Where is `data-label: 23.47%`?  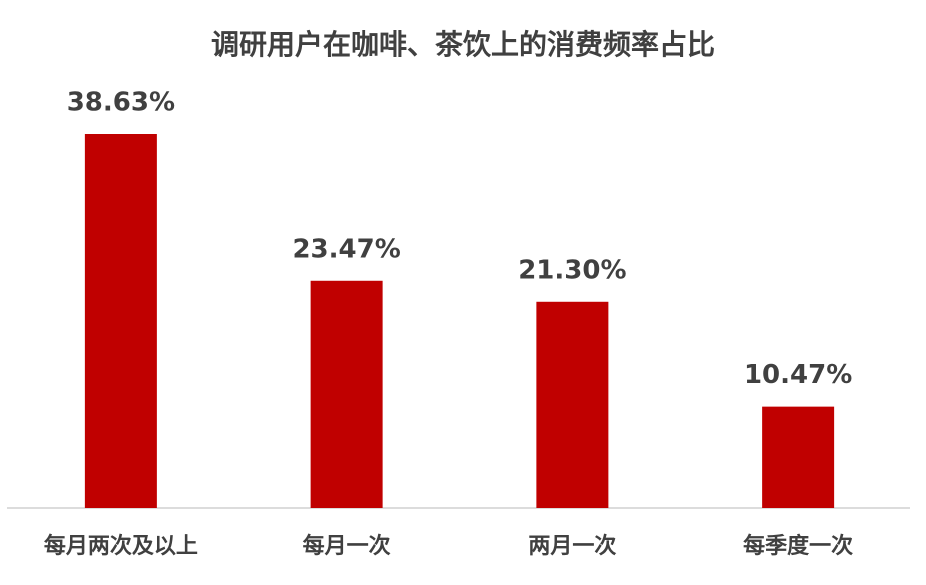
data-label: 23.47% is located at coordinates (346, 249).